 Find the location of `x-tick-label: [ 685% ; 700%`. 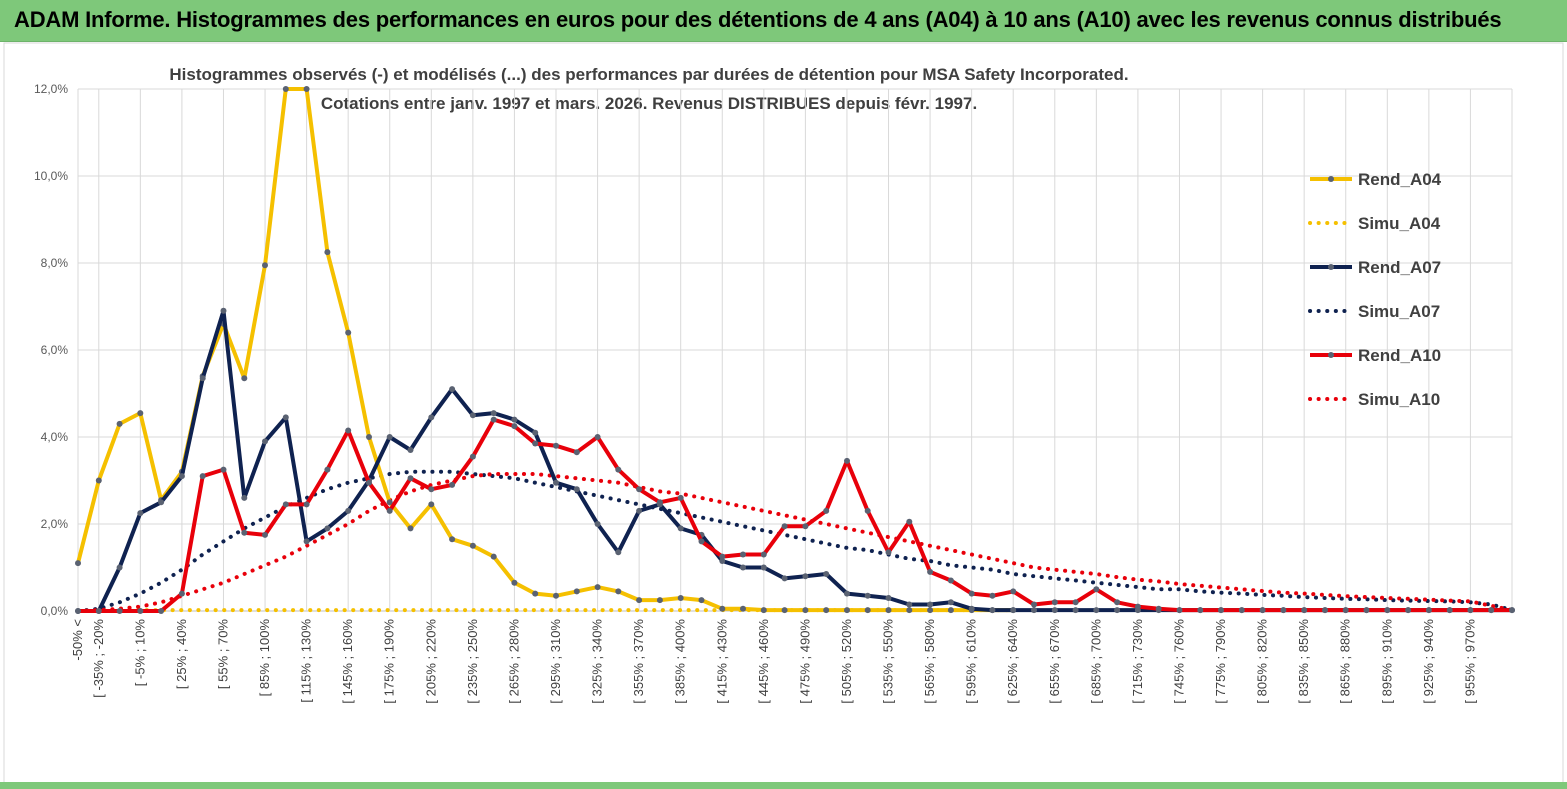

x-tick-label: [ 685% ; 700% is located at coordinates (1095, 661).